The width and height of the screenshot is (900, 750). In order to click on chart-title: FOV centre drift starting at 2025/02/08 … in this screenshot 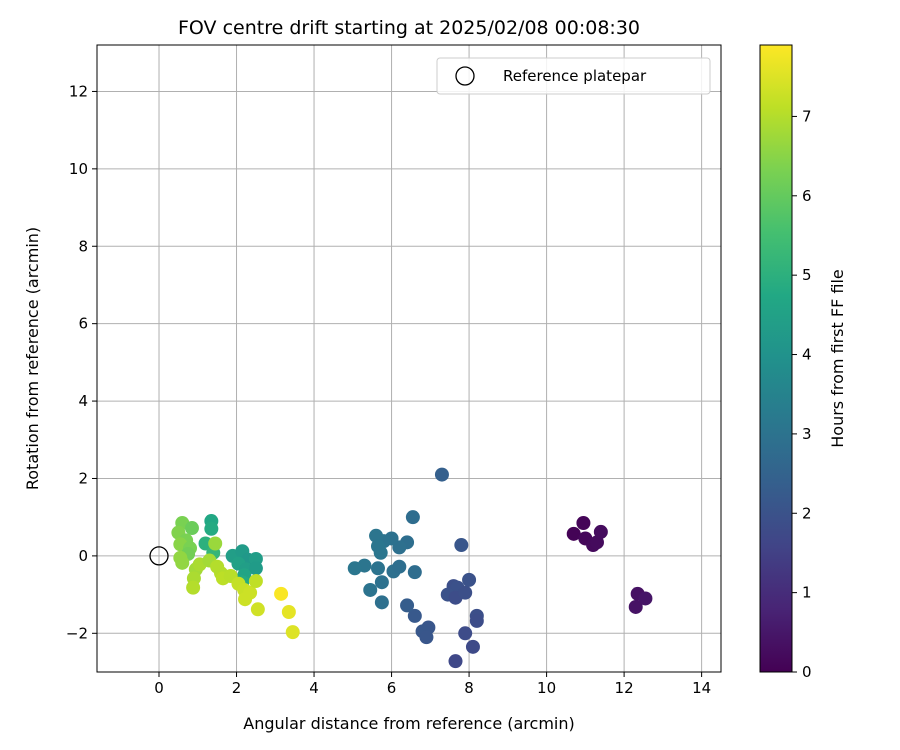, I will do `click(409, 28)`.